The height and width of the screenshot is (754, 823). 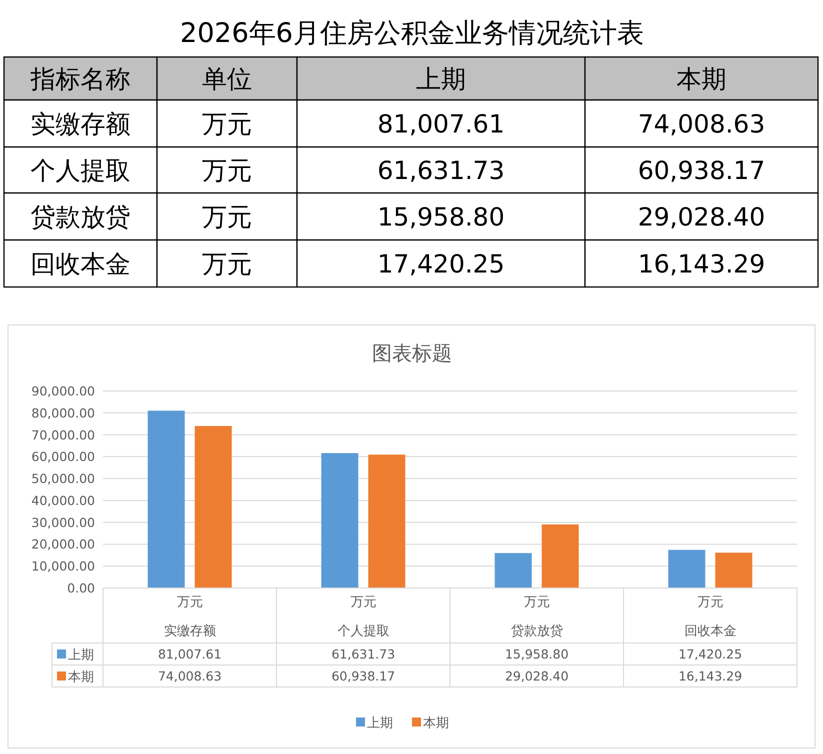 What do you see at coordinates (710, 654) in the screenshot?
I see `data-label: 17,420.25` at bounding box center [710, 654].